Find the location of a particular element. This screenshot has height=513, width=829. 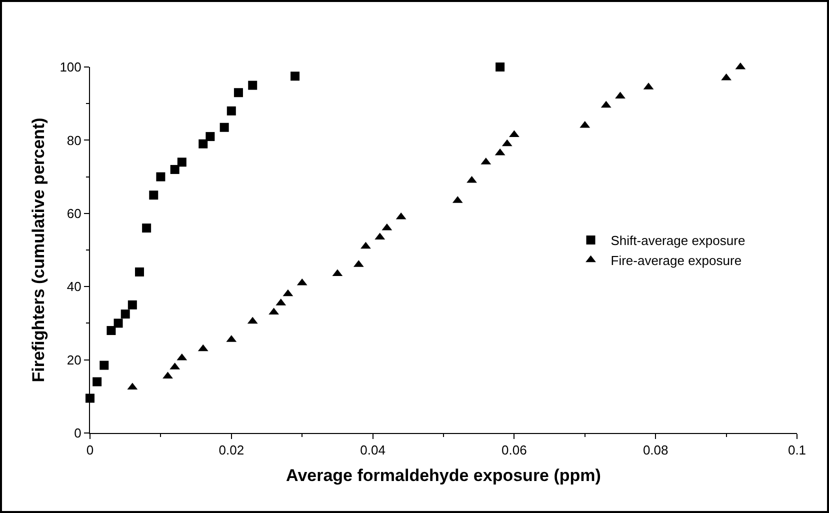

y-axis-title: Firefighters (cumulative percent) is located at coordinates (38, 250).